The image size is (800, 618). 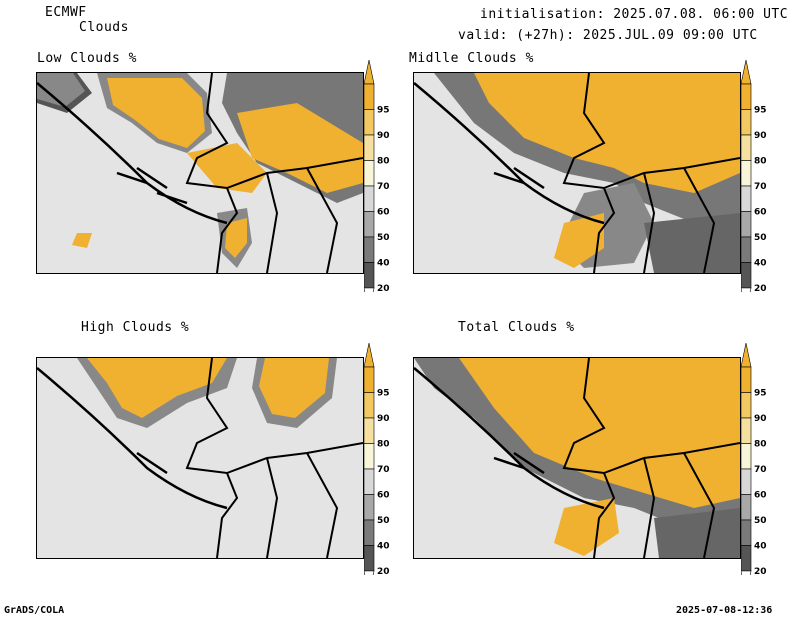 I want to click on panel-title-high: High Clouds %, so click(x=135, y=327).